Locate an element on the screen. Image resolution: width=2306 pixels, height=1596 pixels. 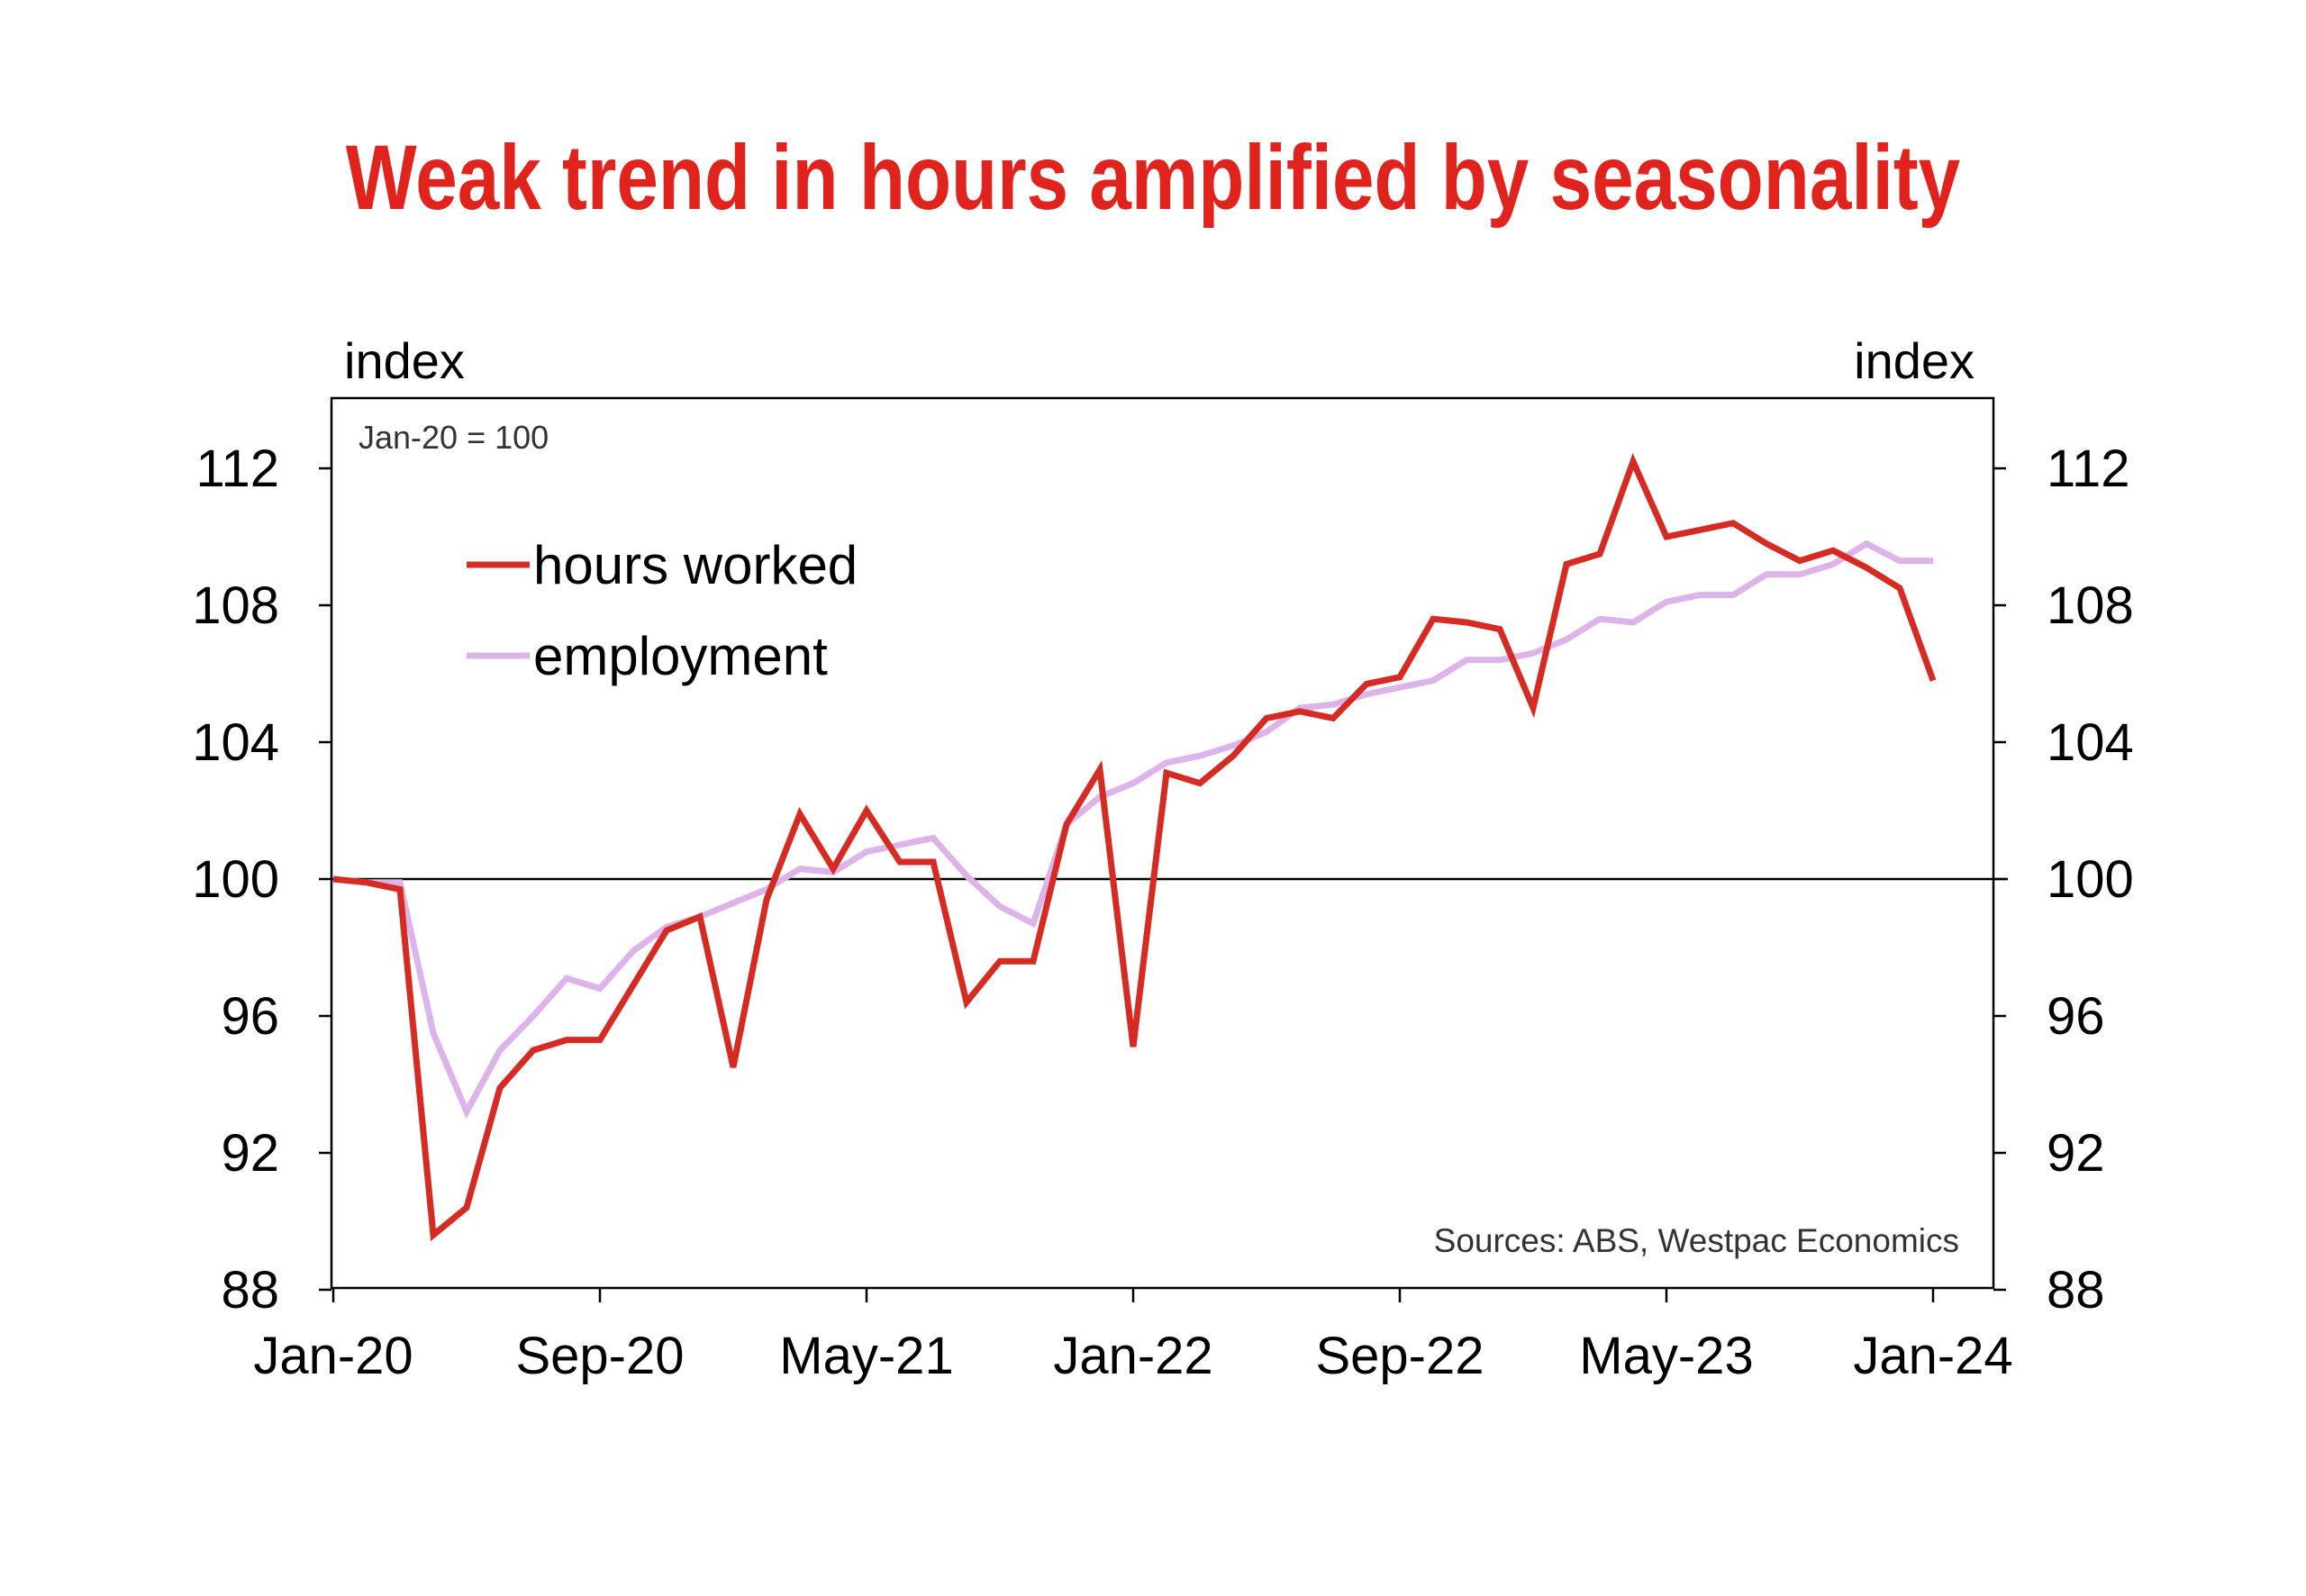
y-tick-label-right: 112 is located at coordinates (2088, 469).